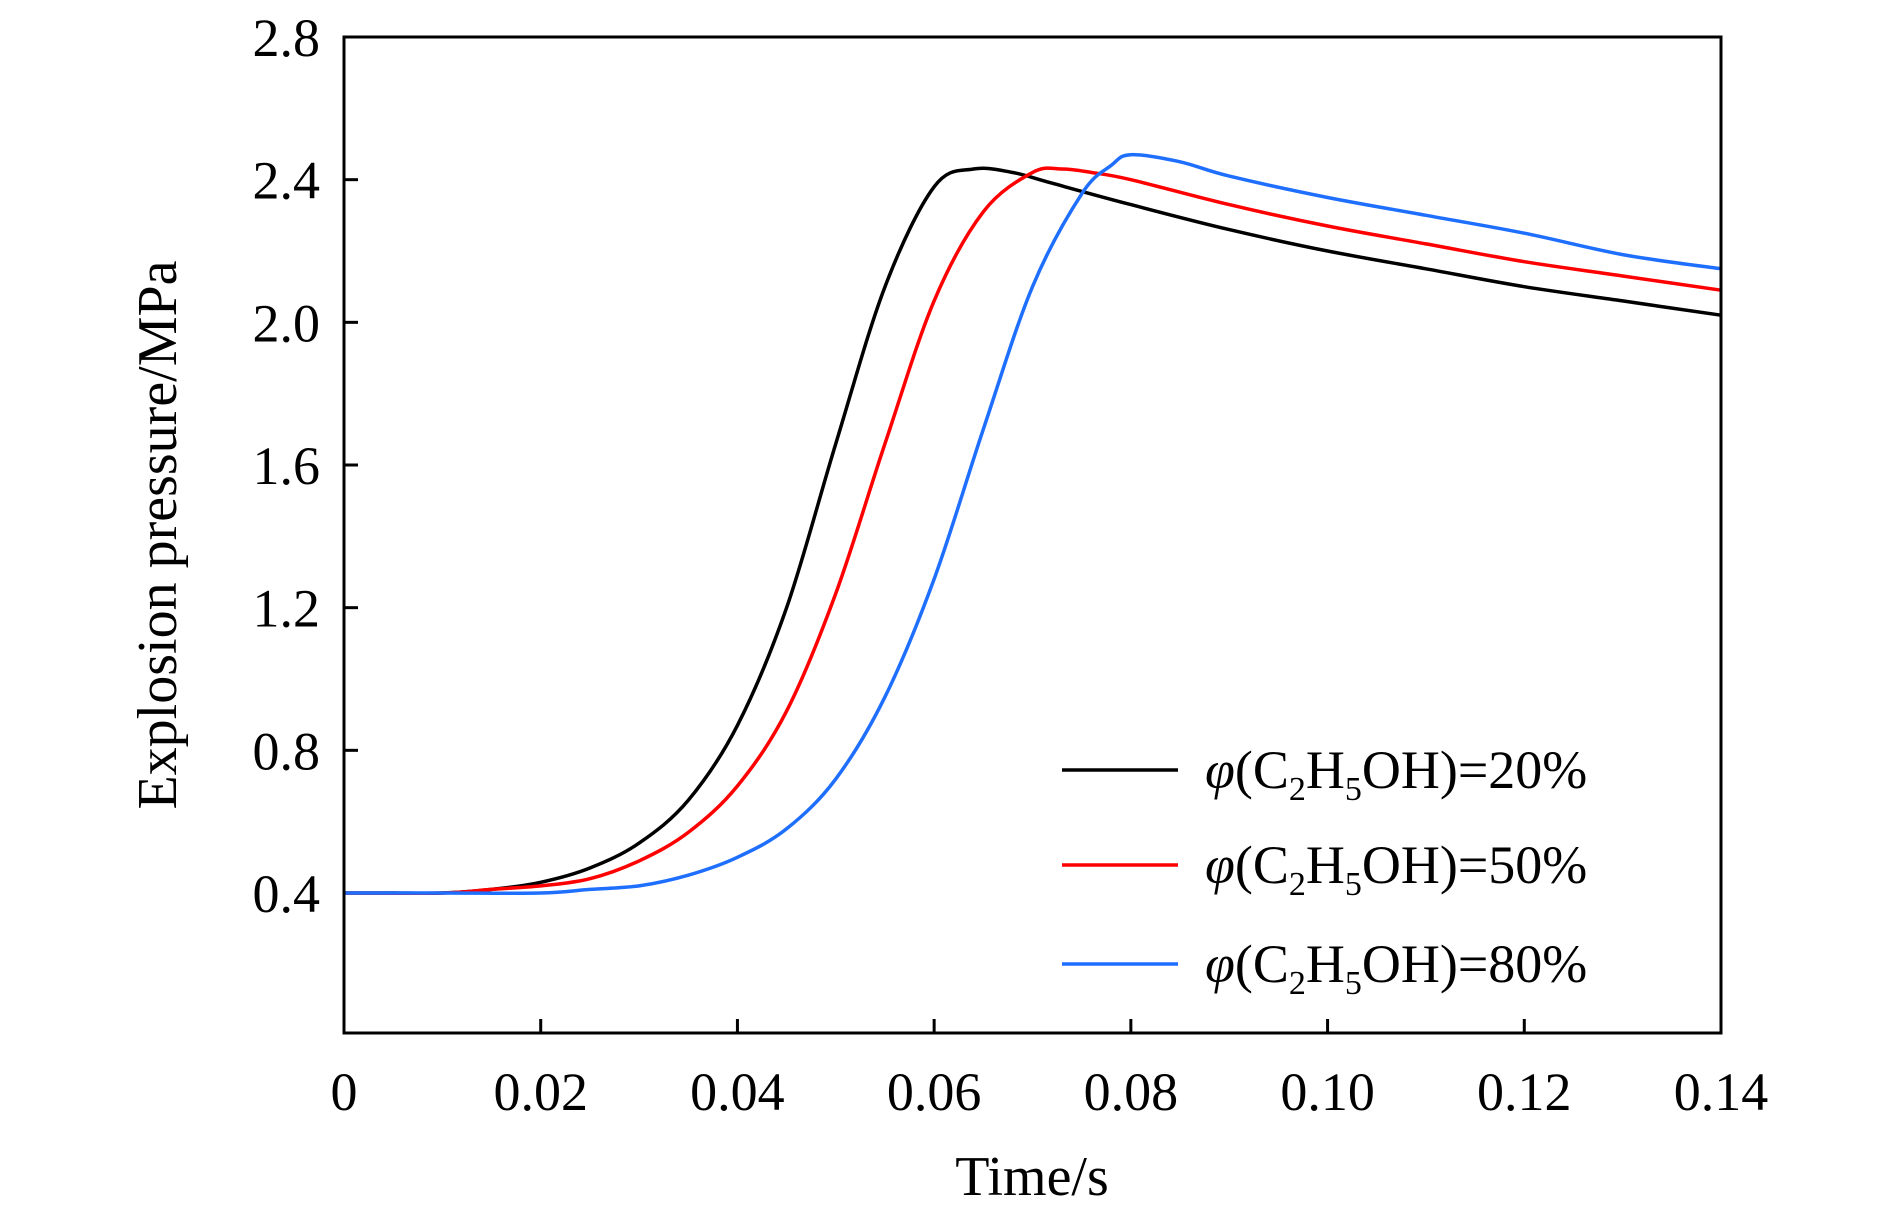 The width and height of the screenshot is (1890, 1215). What do you see at coordinates (1032, 1177) in the screenshot?
I see `x-axis-title: Time/s` at bounding box center [1032, 1177].